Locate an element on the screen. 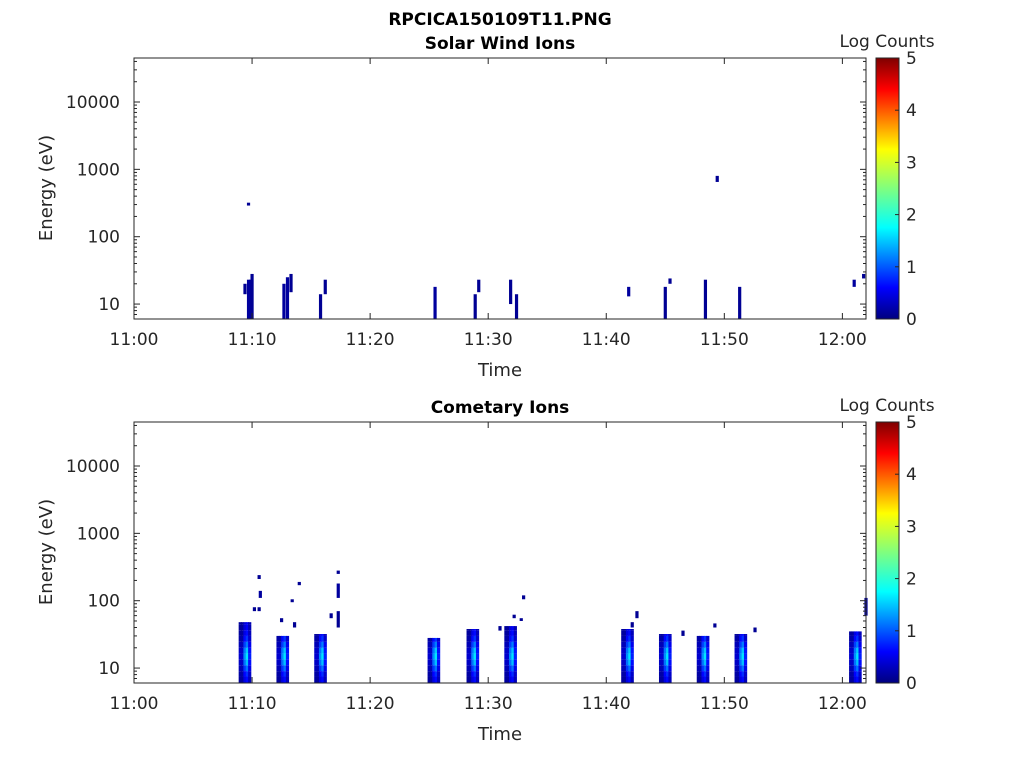 The width and height of the screenshot is (1024, 768). x-axis-label: Time is located at coordinates (499, 370).